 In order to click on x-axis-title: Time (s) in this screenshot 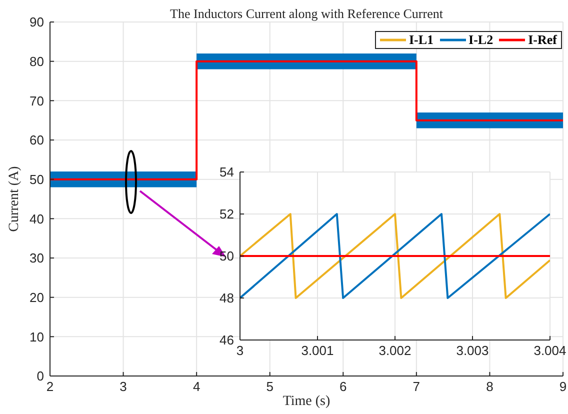, I will do `click(307, 402)`.